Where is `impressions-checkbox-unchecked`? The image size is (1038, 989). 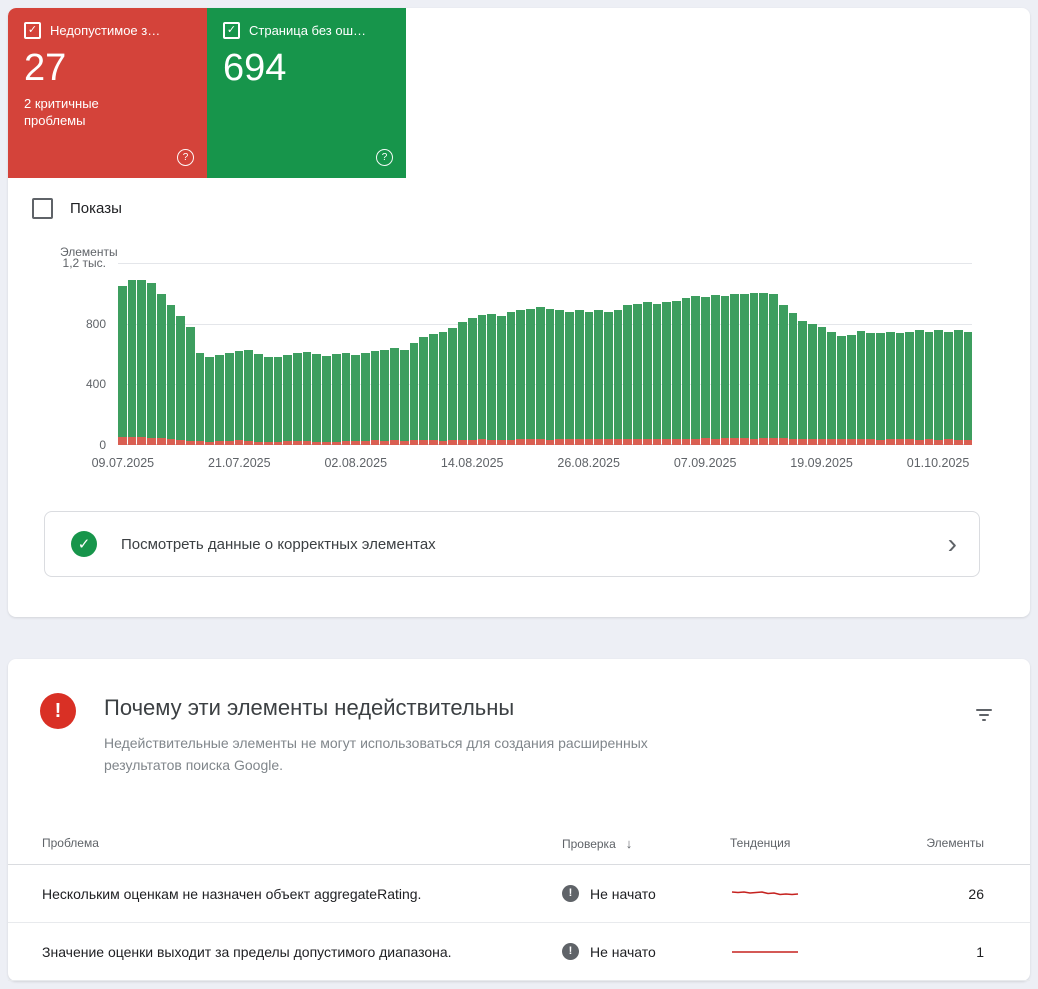
impressions-checkbox-unchecked is located at coordinates (42, 208).